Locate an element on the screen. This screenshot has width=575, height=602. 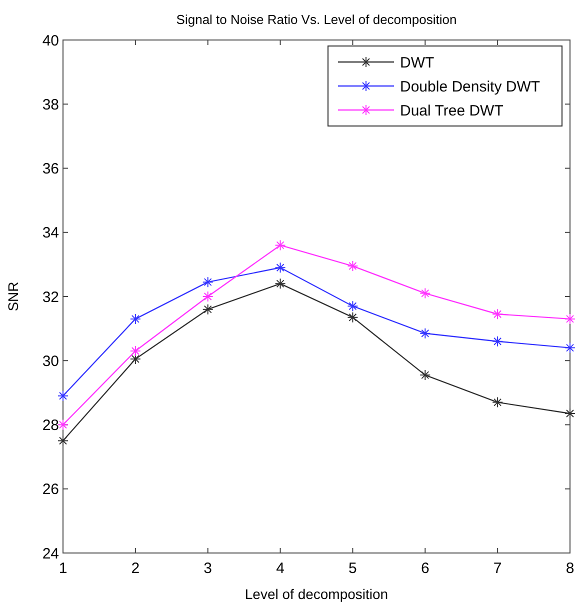
y-tick-label: 26 is located at coordinates (50, 489).